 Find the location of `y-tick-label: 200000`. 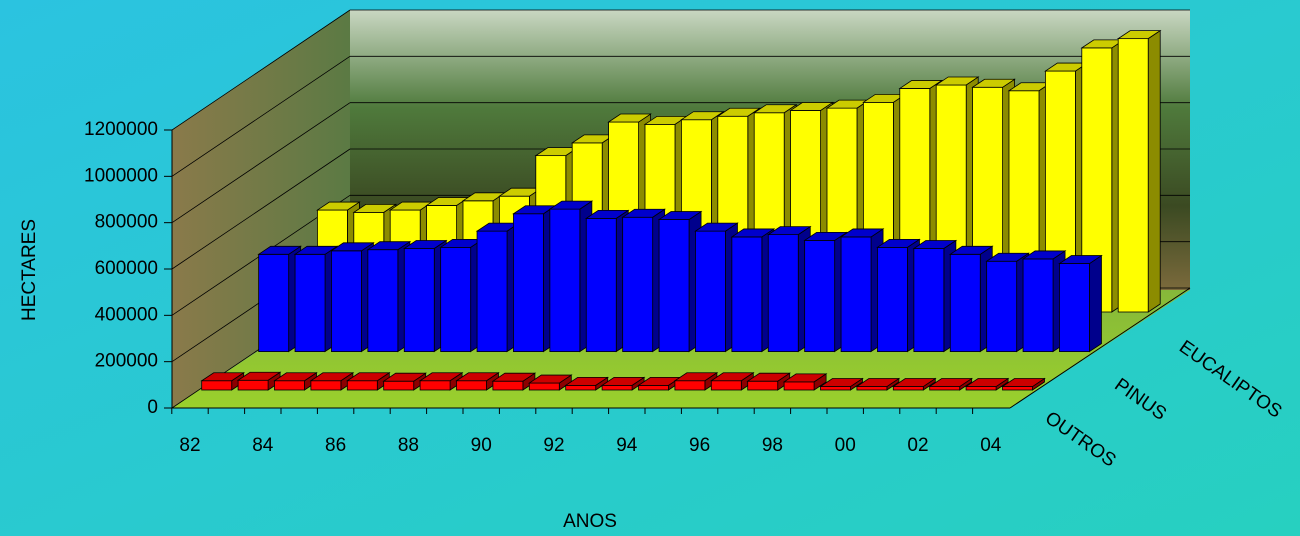

y-tick-label: 200000 is located at coordinates (126, 361).